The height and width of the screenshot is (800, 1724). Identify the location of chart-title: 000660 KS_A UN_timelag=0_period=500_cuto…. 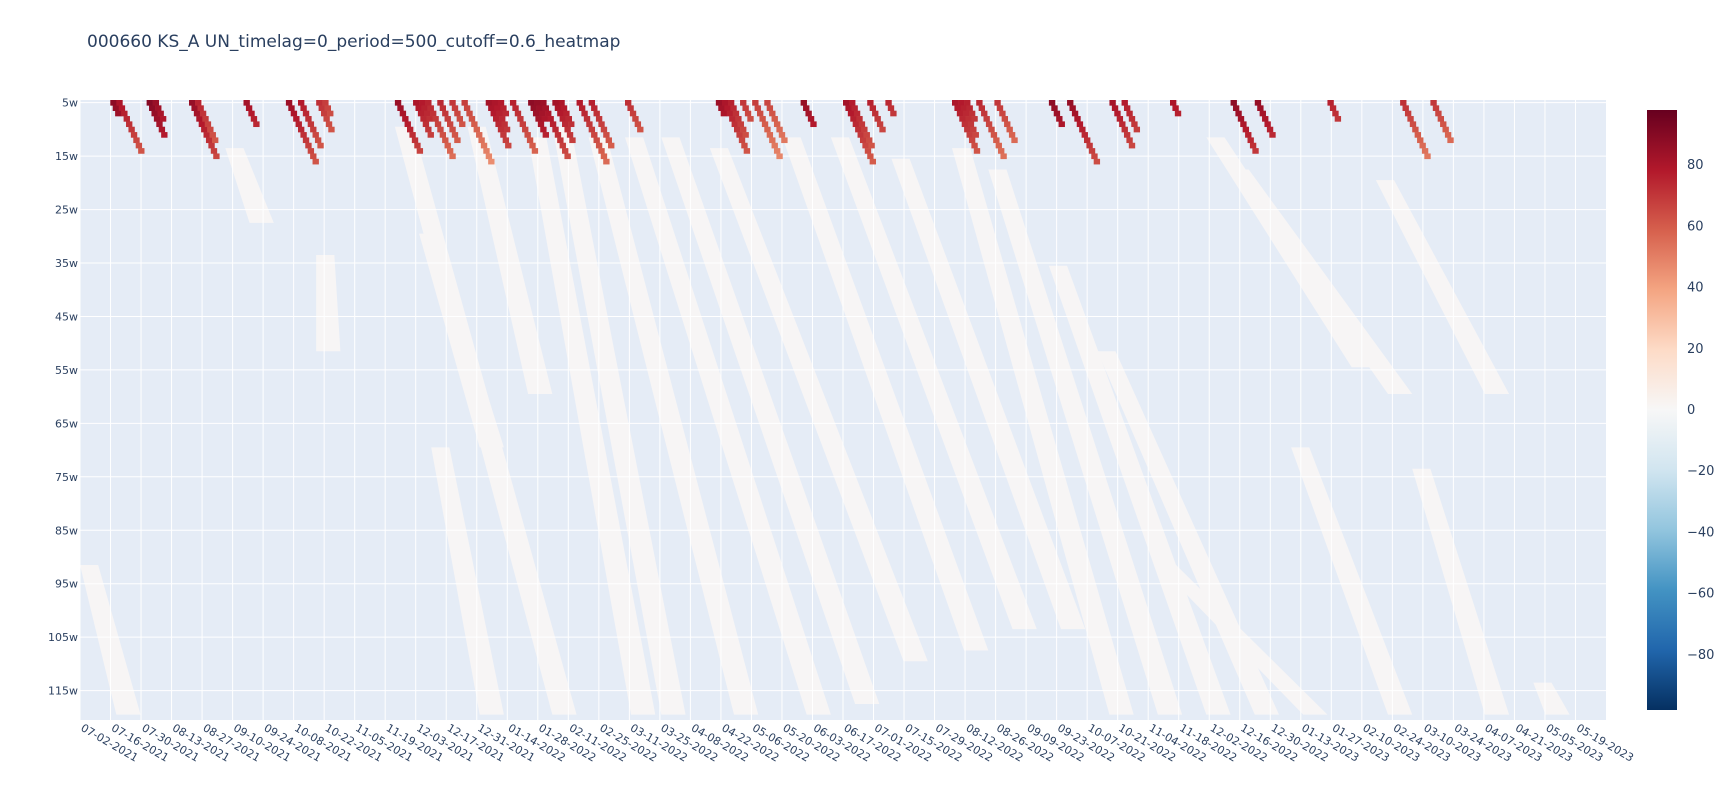
(354, 42).